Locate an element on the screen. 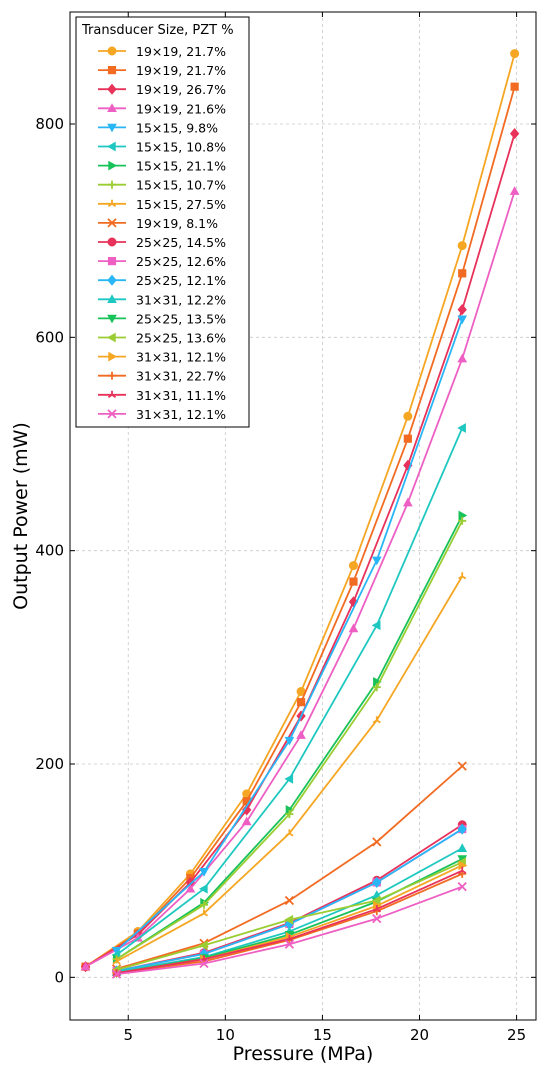 Image resolution: width=550 pixels, height=1075 pixels. legend-item: 19×19, 21.6% is located at coordinates (162, 108).